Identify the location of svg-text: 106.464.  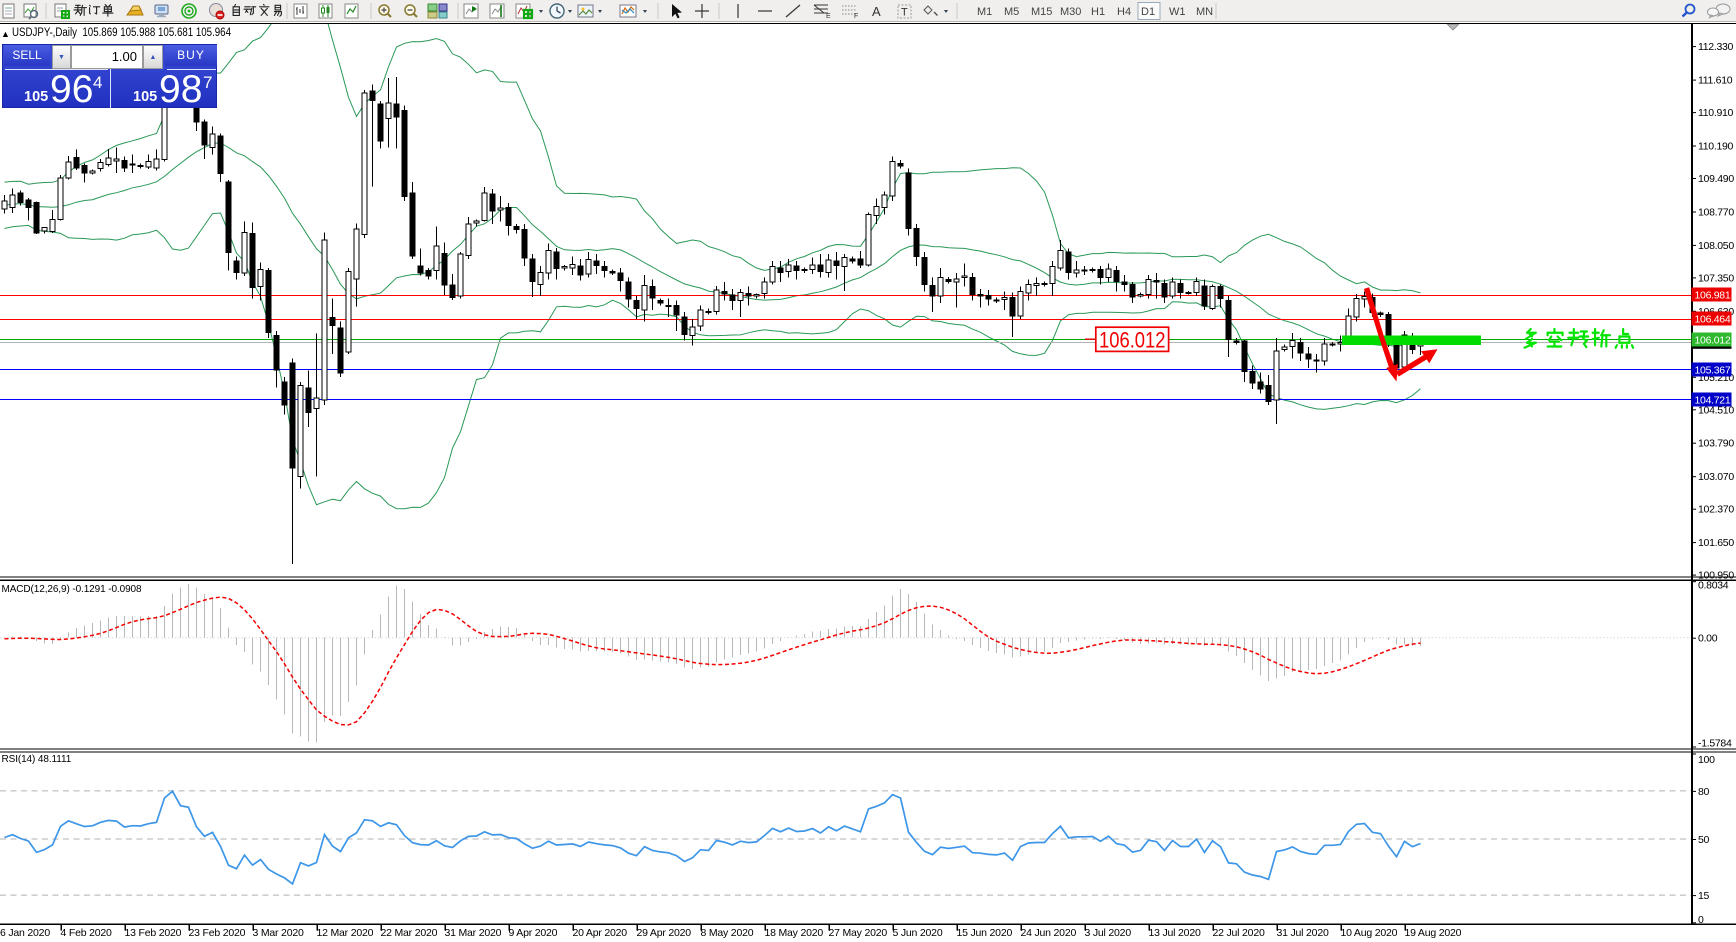
(1713, 320).